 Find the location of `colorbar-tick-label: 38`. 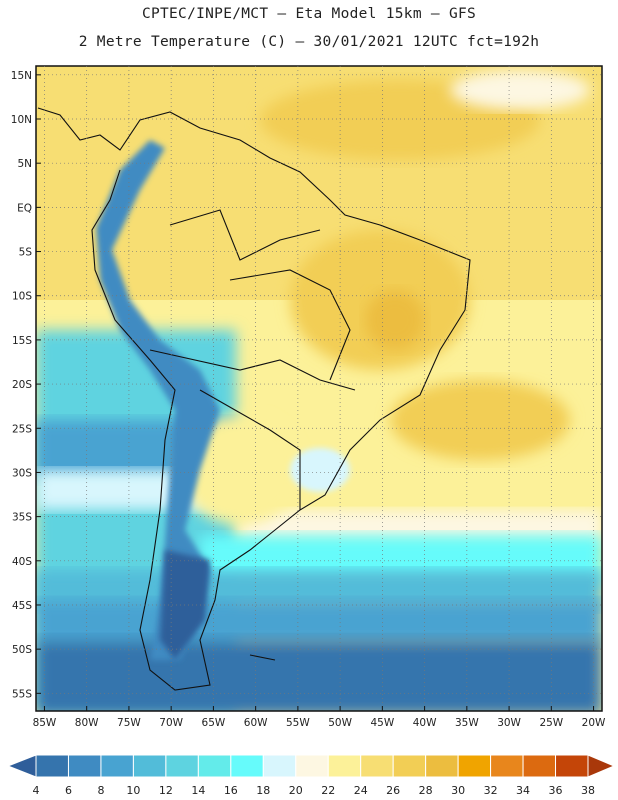

colorbar-tick-label: 38 is located at coordinates (588, 790).